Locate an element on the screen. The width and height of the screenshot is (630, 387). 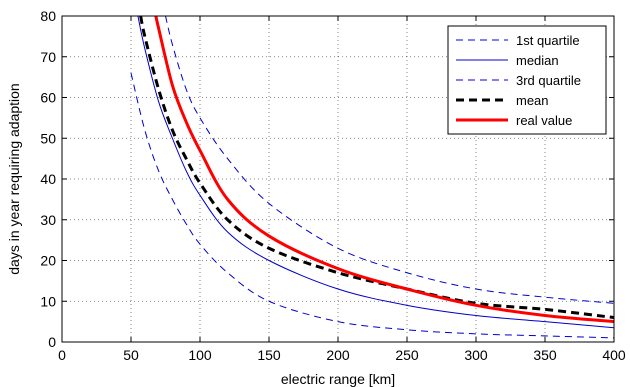
legend-label: real value is located at coordinates (544, 120).